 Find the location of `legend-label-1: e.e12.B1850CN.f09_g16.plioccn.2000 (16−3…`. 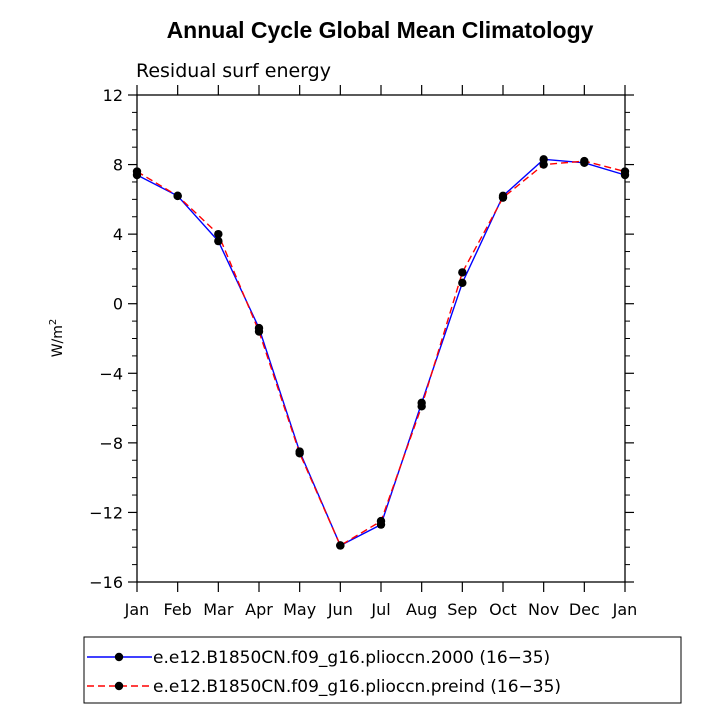

legend-label-1: e.e12.B1850CN.f09_g16.plioccn.2000 (16−3… is located at coordinates (351, 658).